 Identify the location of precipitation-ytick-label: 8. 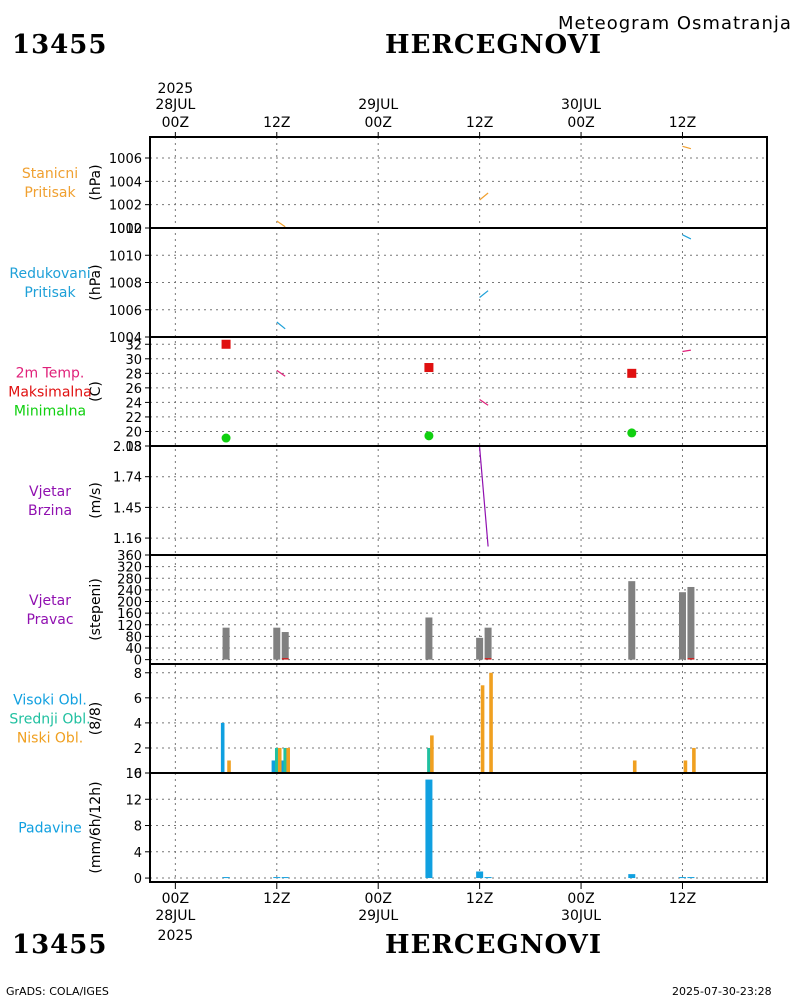
(138, 827).